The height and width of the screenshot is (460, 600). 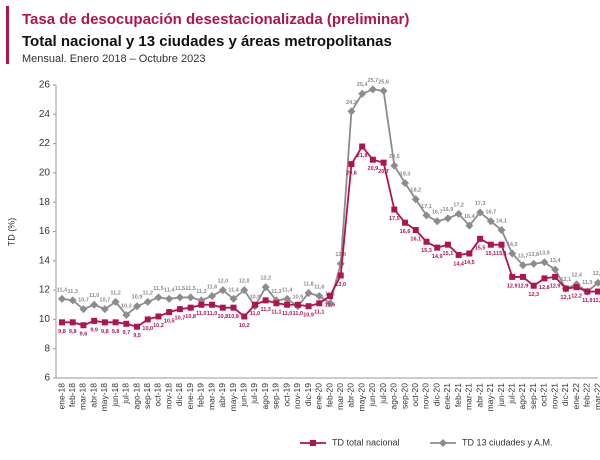 What do you see at coordinates (137, 336) in the screenshot?
I see `data-label: 9,5` at bounding box center [137, 336].